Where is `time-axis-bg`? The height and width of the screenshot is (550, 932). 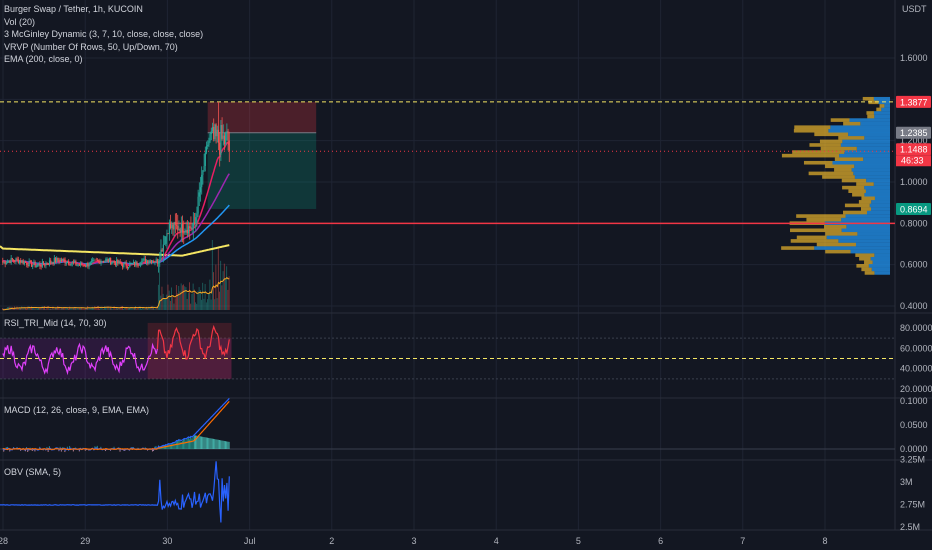
time-axis-bg is located at coordinates (466, 540).